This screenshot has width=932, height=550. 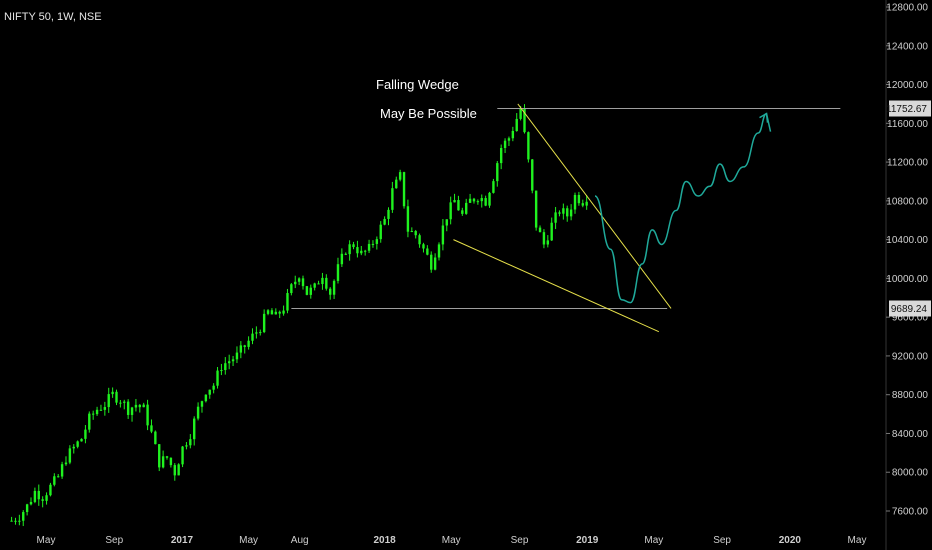 I want to click on y-tick-label: 8000.00, so click(x=910, y=473).